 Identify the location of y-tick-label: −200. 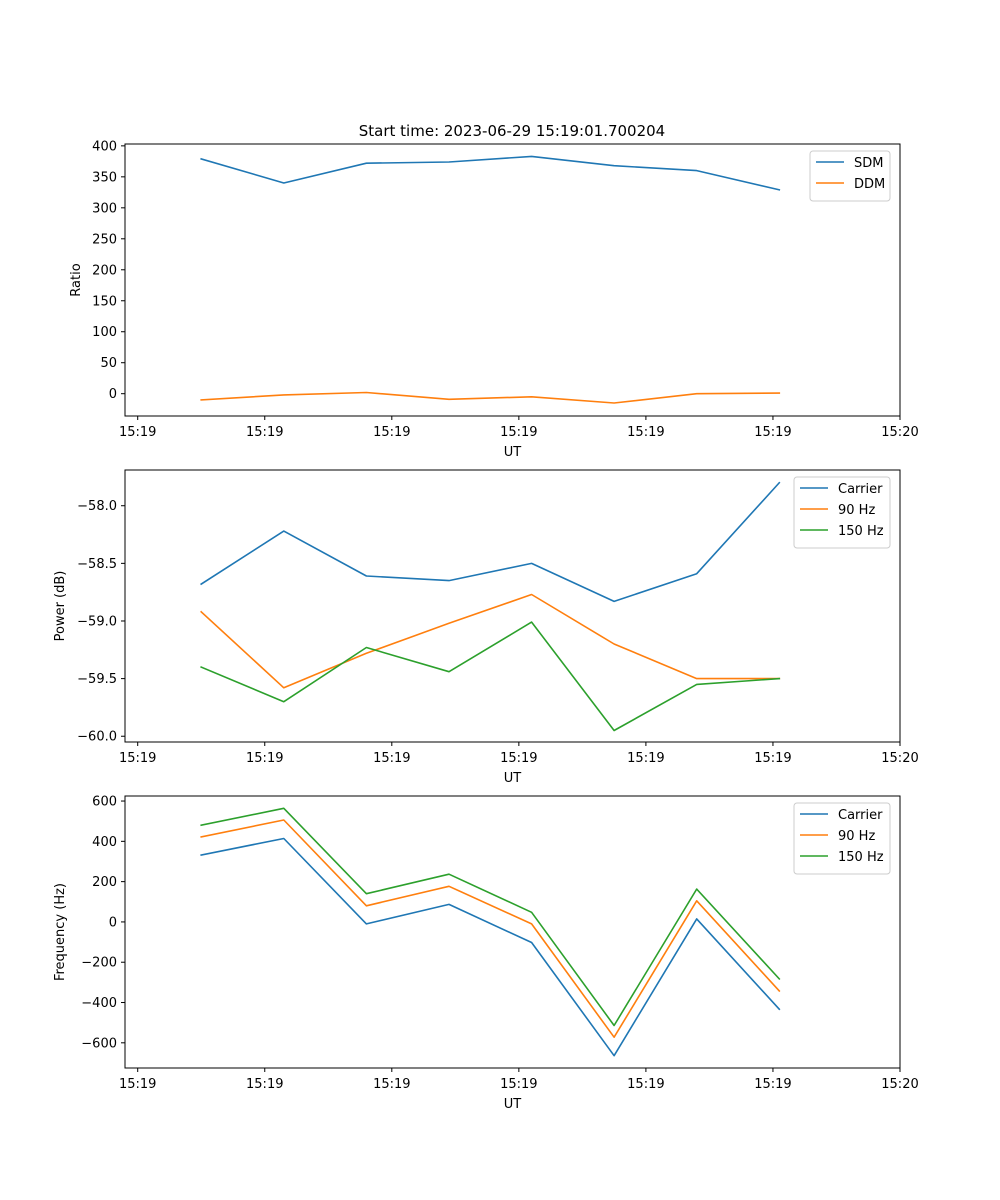
(99, 963).